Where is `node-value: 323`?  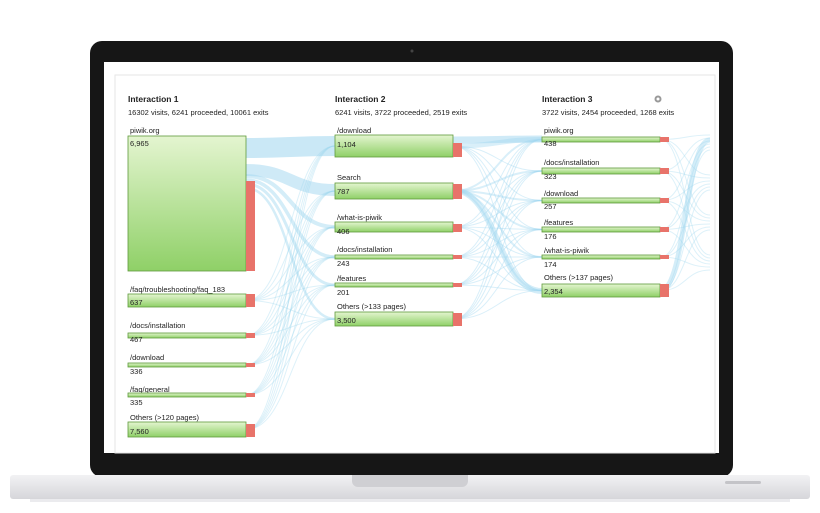
node-value: 323 is located at coordinates (550, 176).